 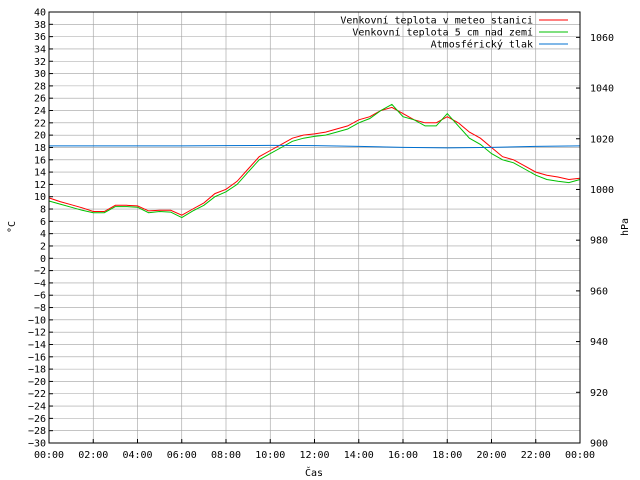 I want to click on x-tick-label: 12:00, so click(x=314, y=455).